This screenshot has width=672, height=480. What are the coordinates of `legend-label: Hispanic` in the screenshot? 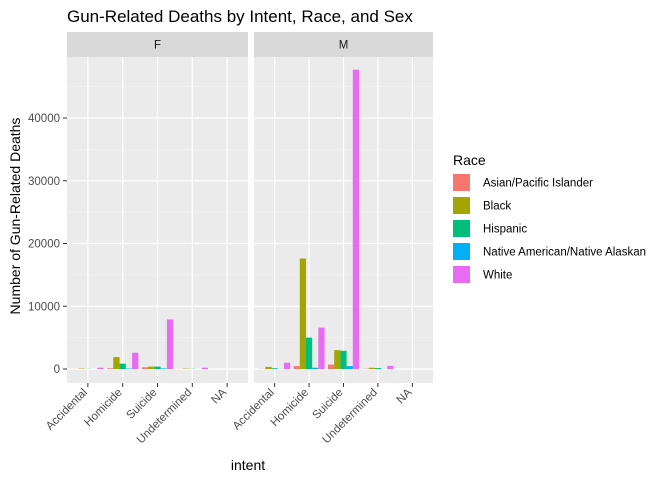 It's located at (505, 230).